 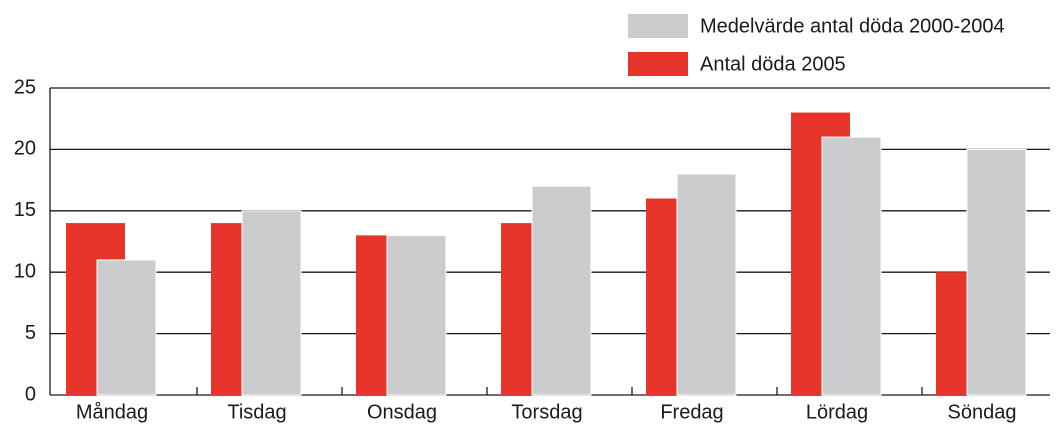 What do you see at coordinates (402, 412) in the screenshot?
I see `x-tick-label: Onsdag` at bounding box center [402, 412].